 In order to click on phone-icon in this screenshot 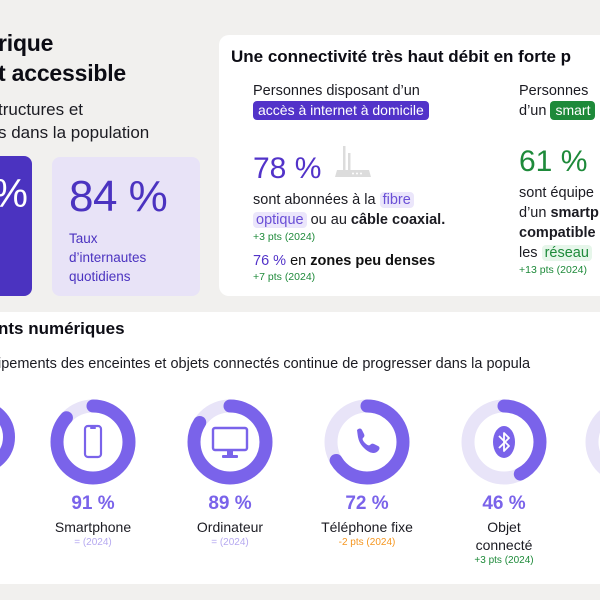, I will do `click(368, 440)`.